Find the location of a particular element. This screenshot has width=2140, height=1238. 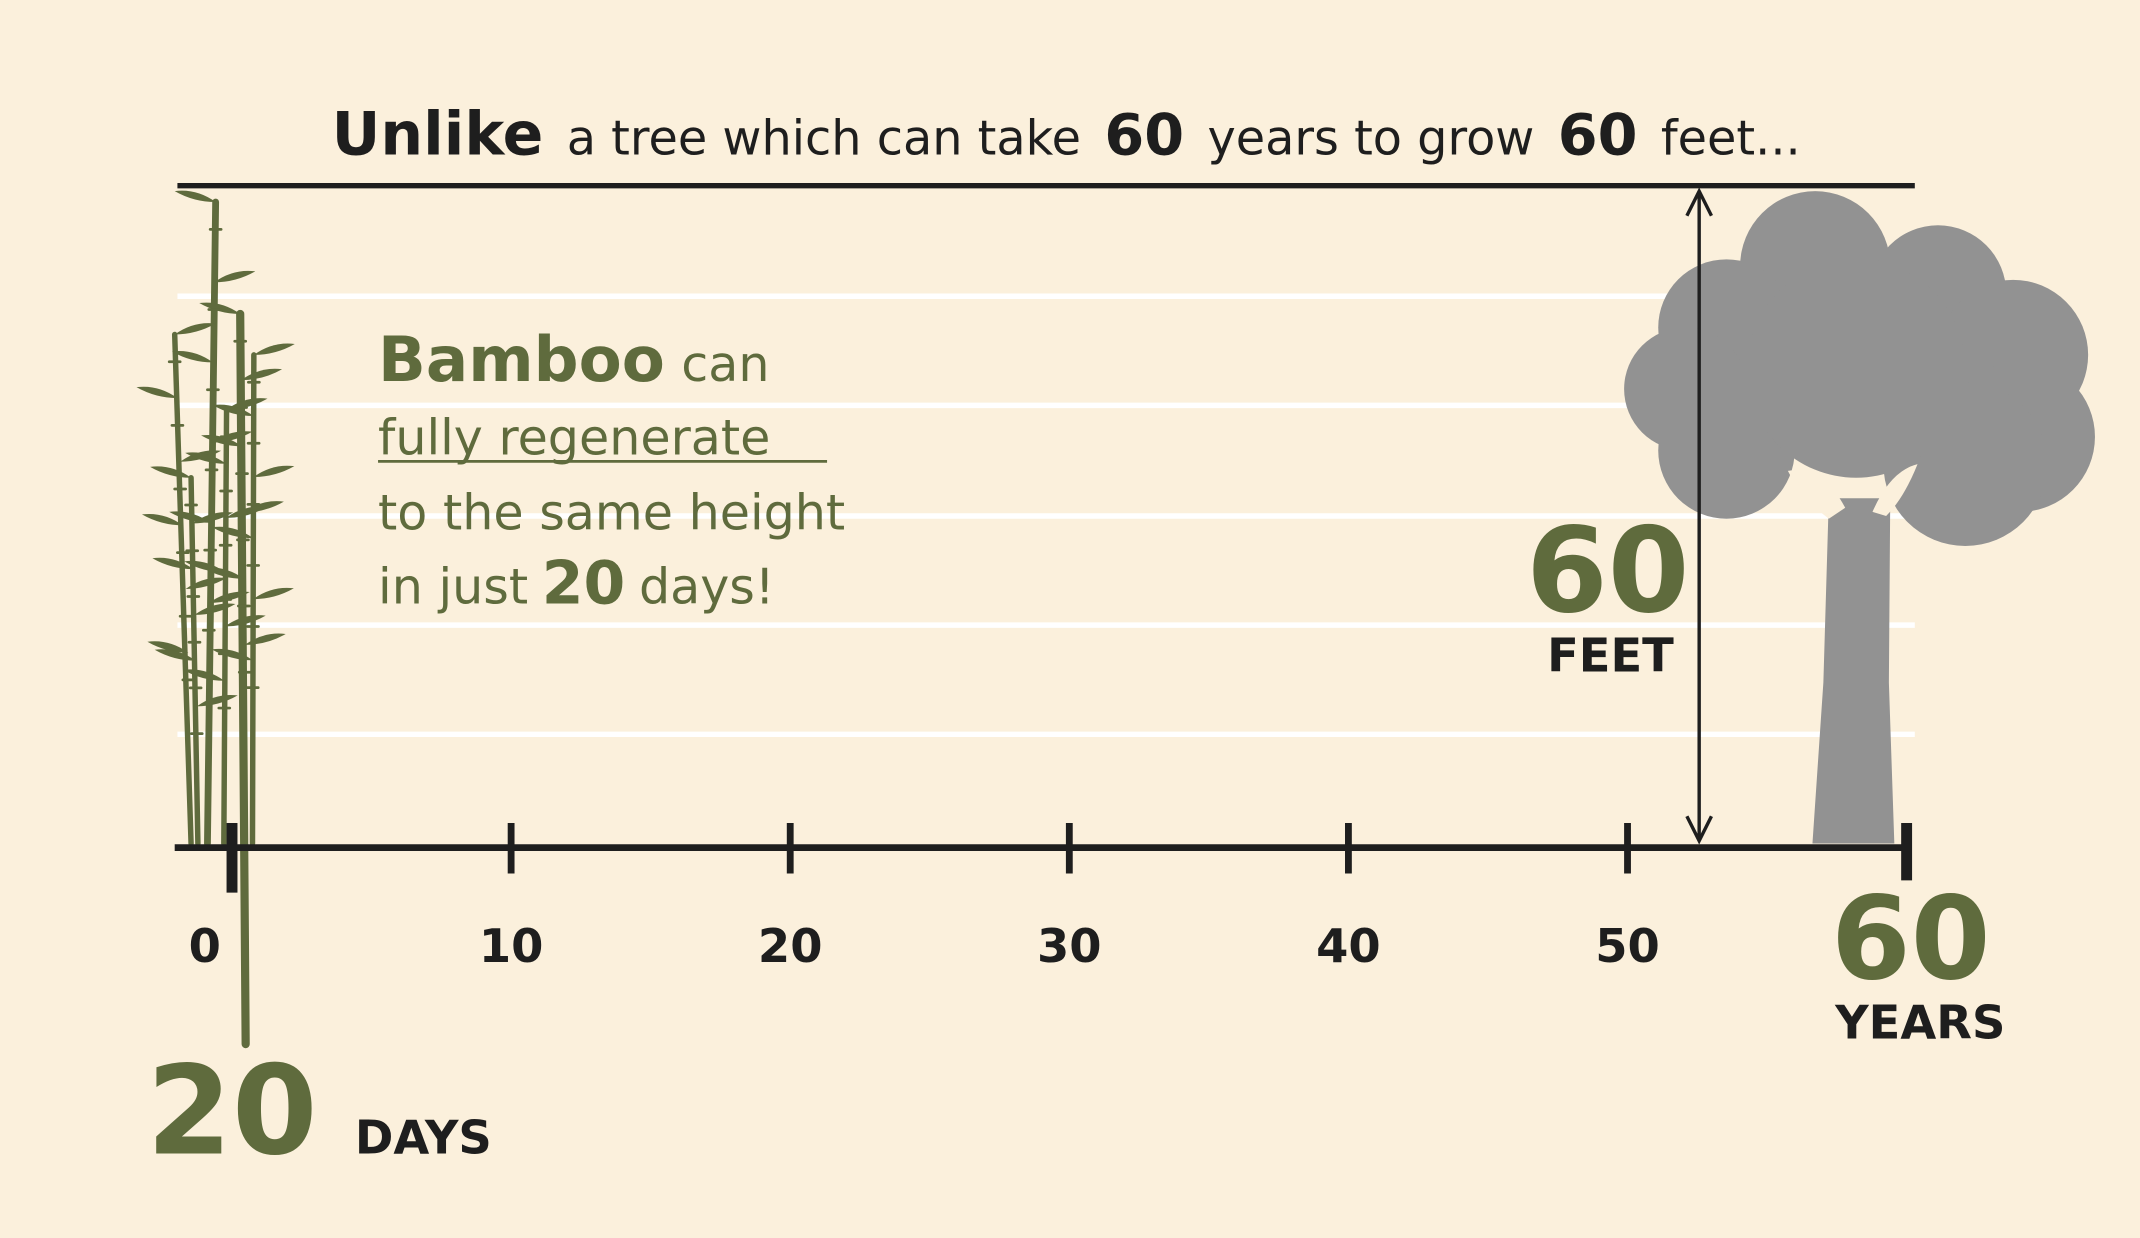

bamboo-line: to the same height is located at coordinates (611, 513).